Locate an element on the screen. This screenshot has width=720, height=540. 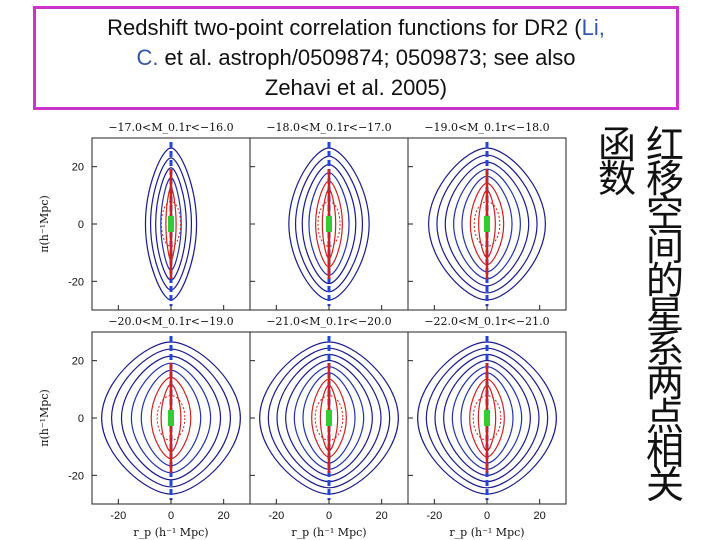
panel-label: −17.0<M_0.1r<−16.0 is located at coordinates (170, 127).